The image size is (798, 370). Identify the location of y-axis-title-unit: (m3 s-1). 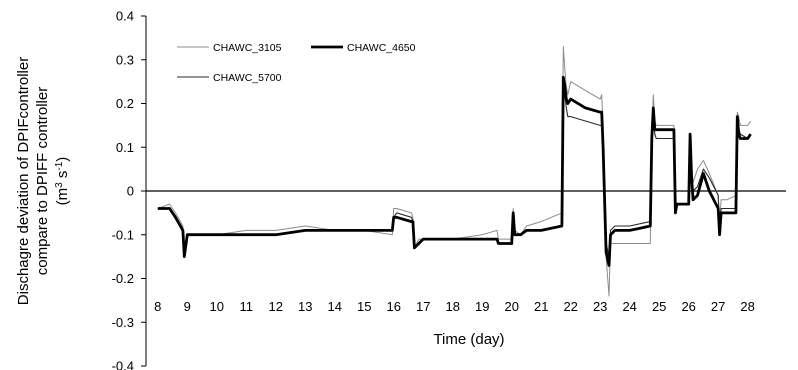
(63, 181).